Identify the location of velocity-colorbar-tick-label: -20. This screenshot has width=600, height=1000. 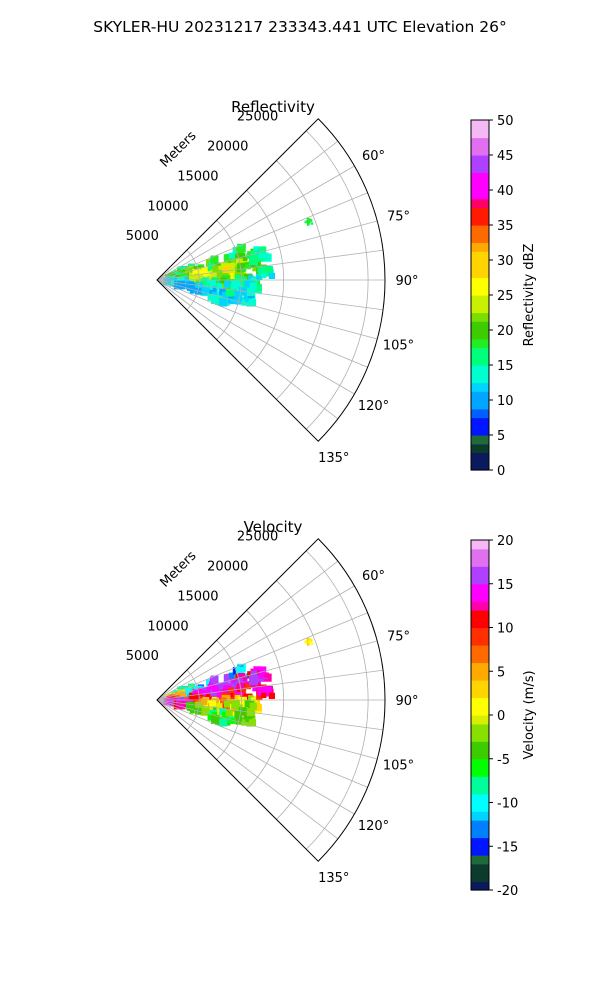
(507, 891).